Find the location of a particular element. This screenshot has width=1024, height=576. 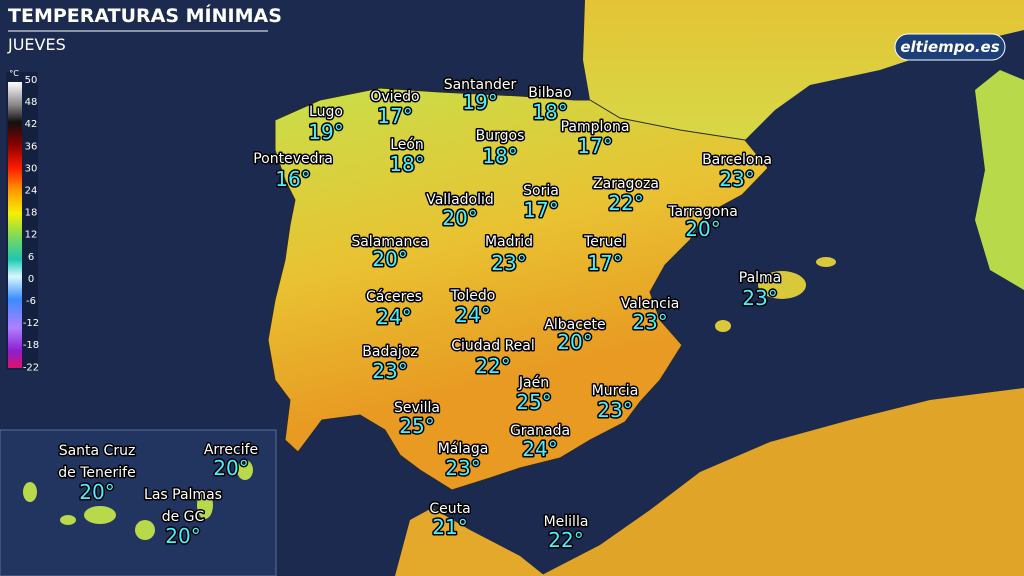

mallorca is located at coordinates (782, 285).